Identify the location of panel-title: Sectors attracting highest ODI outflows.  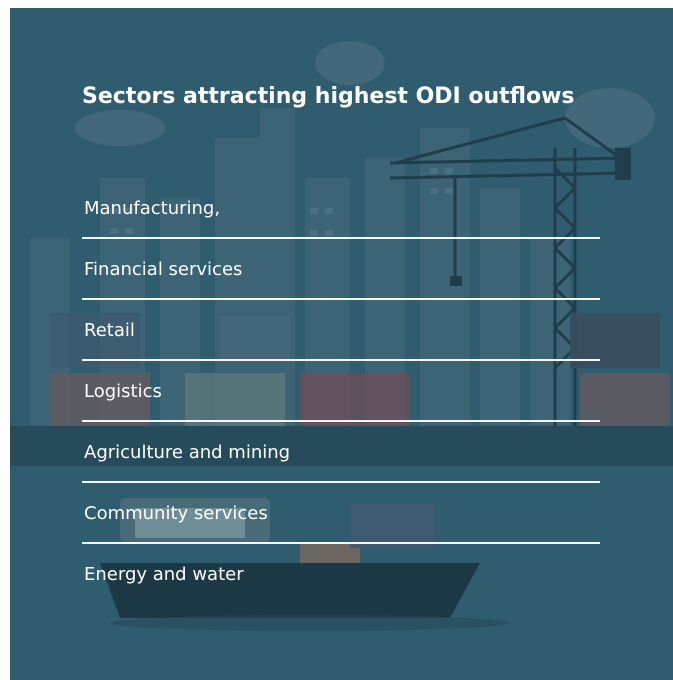
(328, 96).